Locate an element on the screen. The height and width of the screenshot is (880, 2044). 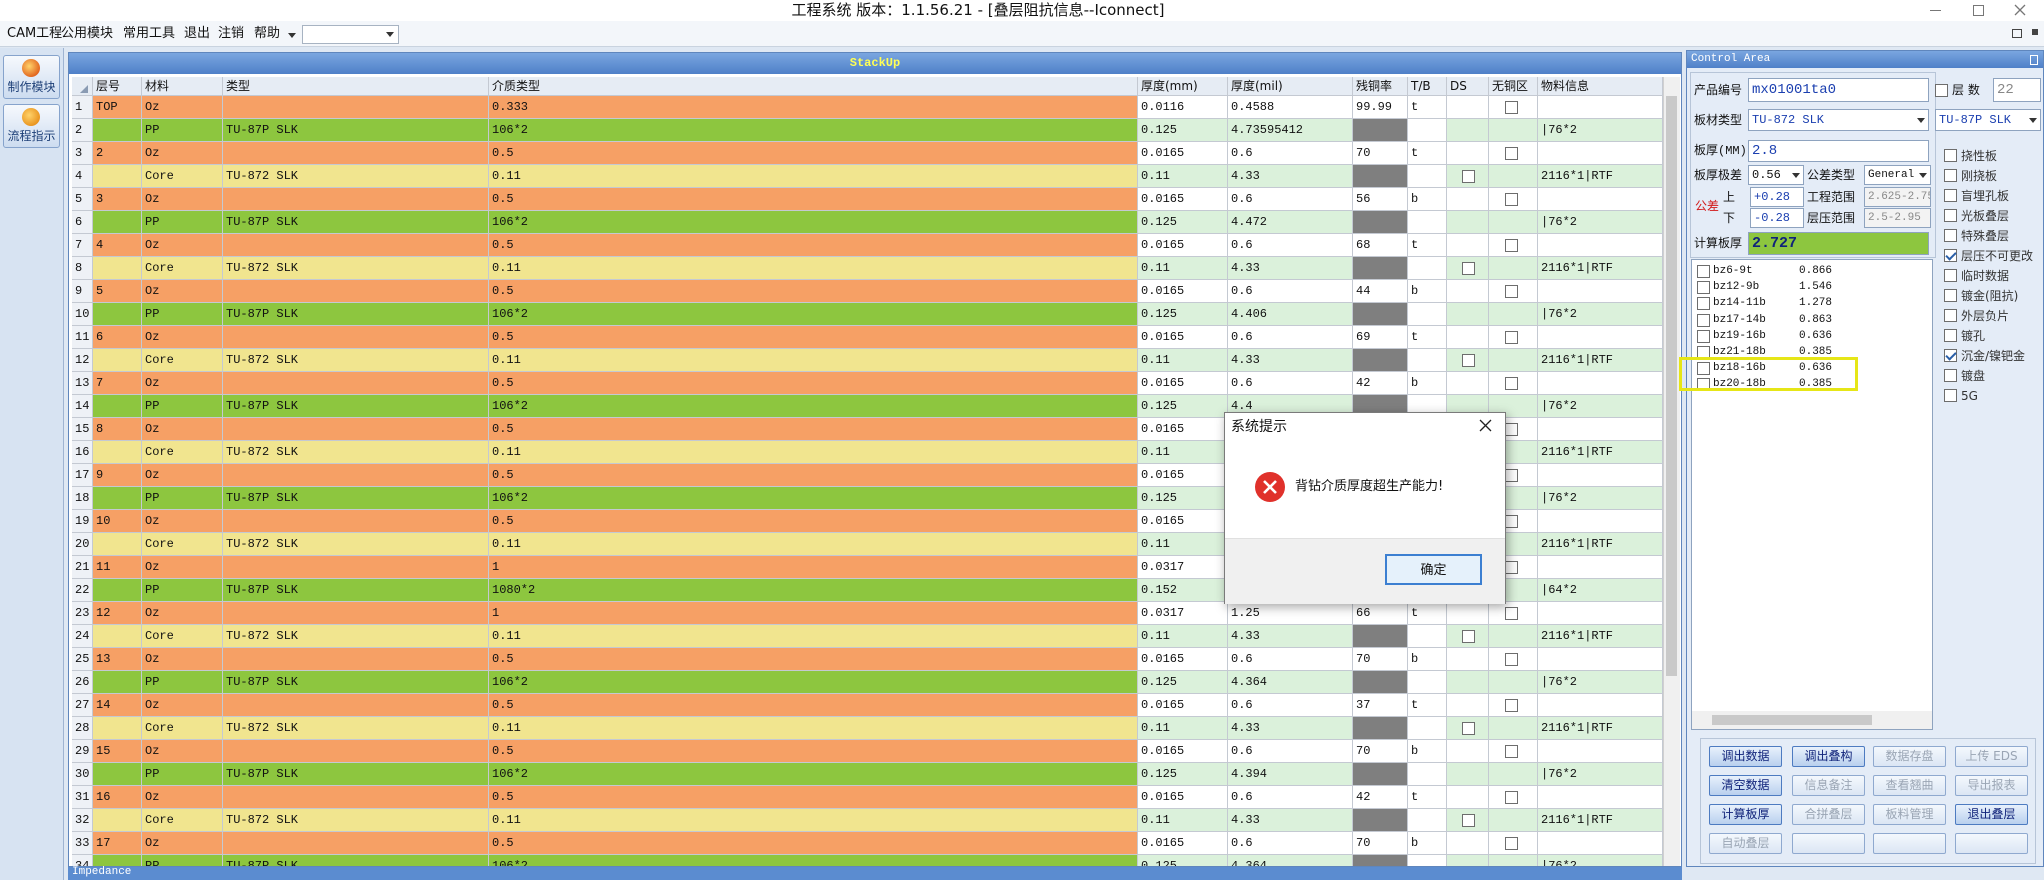
table-cell: 9 is located at coordinates (117, 475).